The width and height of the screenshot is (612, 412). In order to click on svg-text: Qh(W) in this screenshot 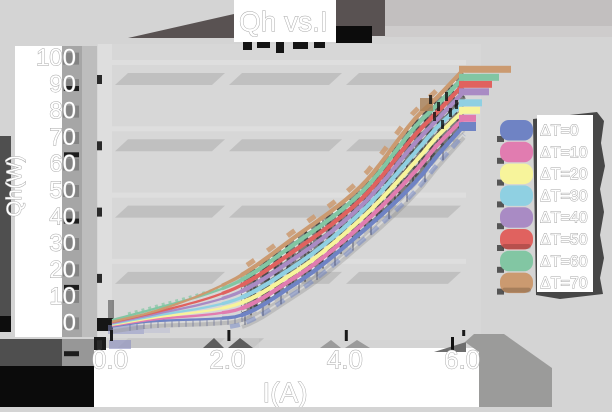, I will do `click(14, 186)`.